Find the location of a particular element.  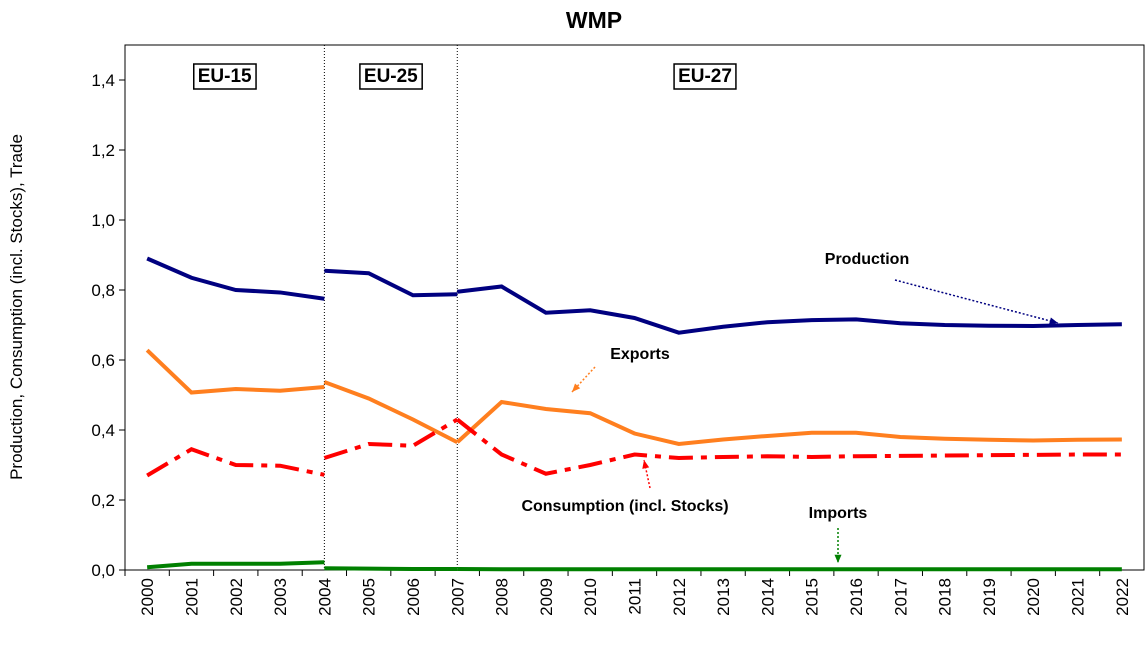

y-tick-label: 0,2 is located at coordinates (103, 500).